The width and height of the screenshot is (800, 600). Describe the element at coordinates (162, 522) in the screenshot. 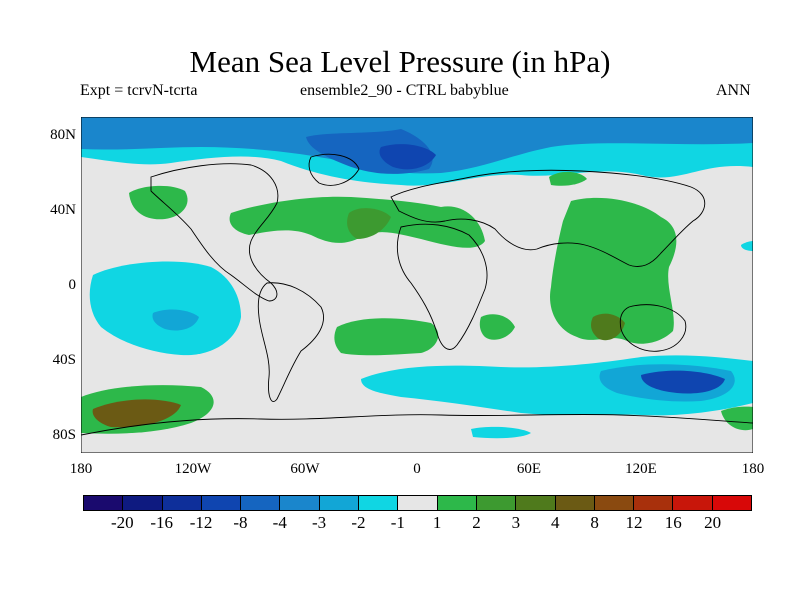

I see `colorbar-label-1: -16` at that location.